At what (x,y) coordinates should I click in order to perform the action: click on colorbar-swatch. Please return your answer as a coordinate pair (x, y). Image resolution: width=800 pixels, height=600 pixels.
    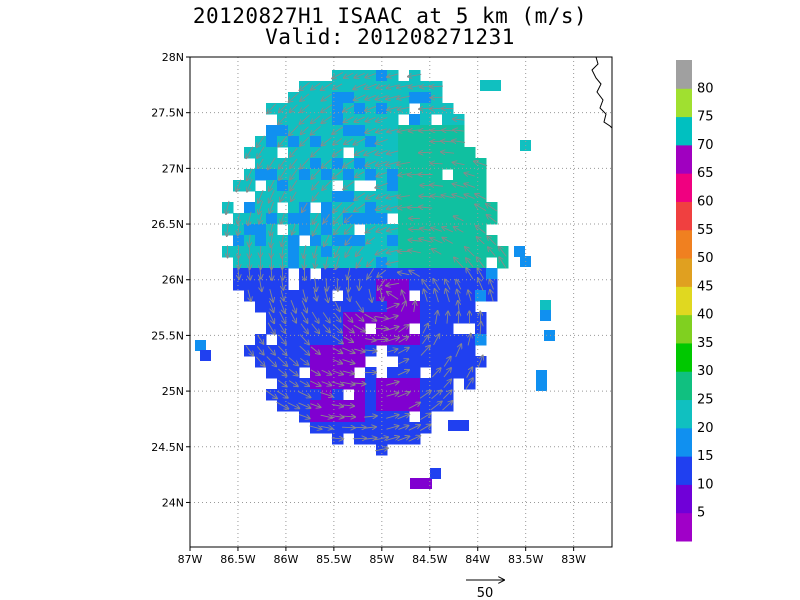
    Looking at the image, I should click on (684, 329).